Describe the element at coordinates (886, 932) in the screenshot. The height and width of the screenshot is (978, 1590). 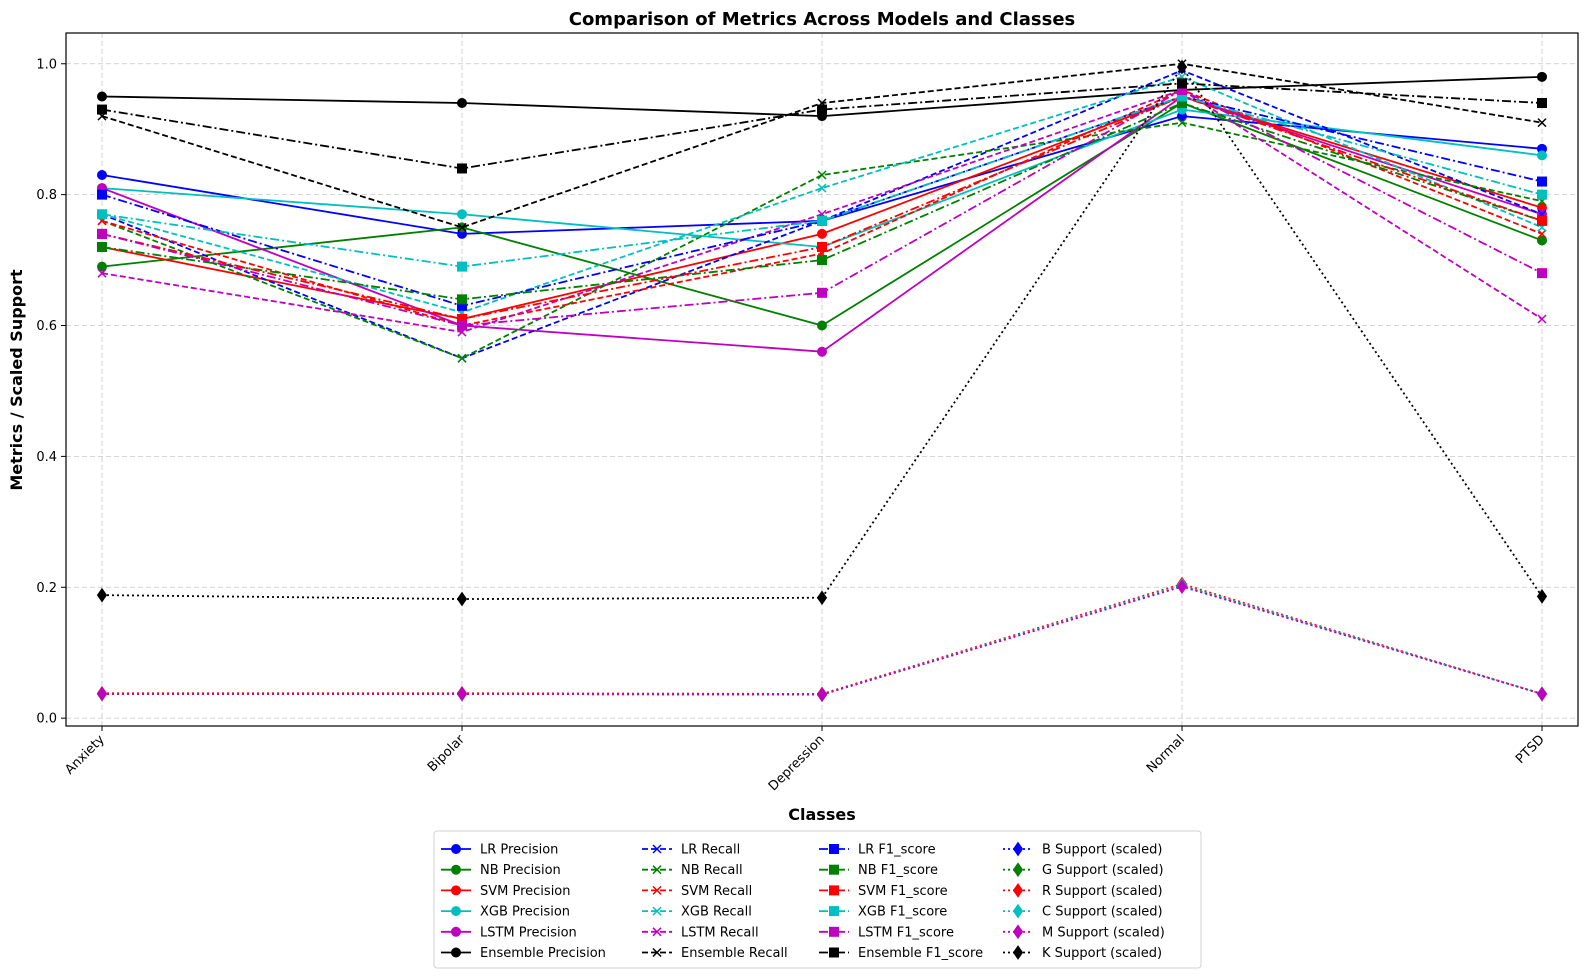
I see `legend-item: LSTM F1_score` at that location.